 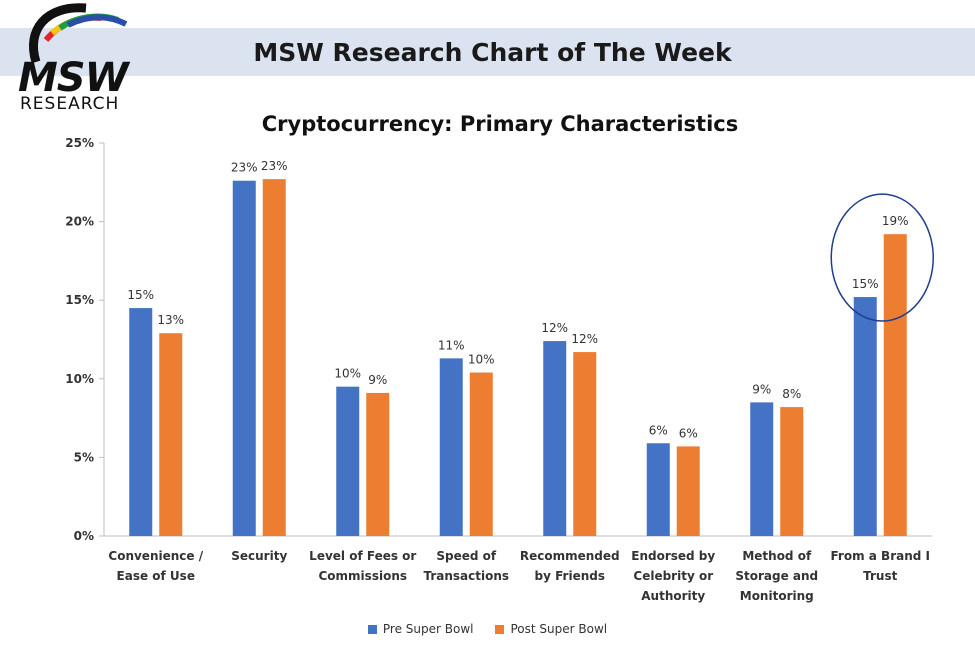 I want to click on x-category-label: Authority, so click(x=673, y=596).